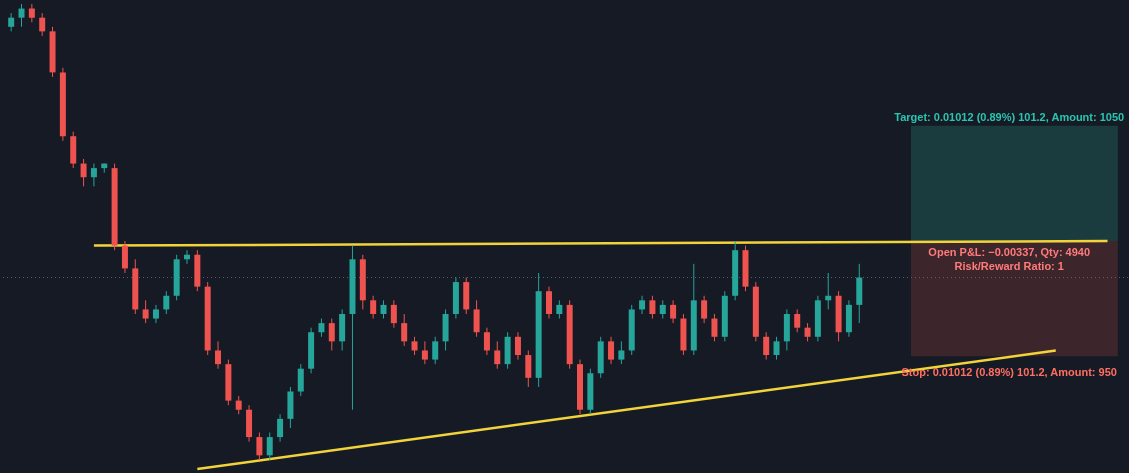 This screenshot has height=473, width=1129. What do you see at coordinates (1009, 117) in the screenshot?
I see `annotation: Target: 0.01012 (0.89%) 101.2, Amount: 1050` at bounding box center [1009, 117].